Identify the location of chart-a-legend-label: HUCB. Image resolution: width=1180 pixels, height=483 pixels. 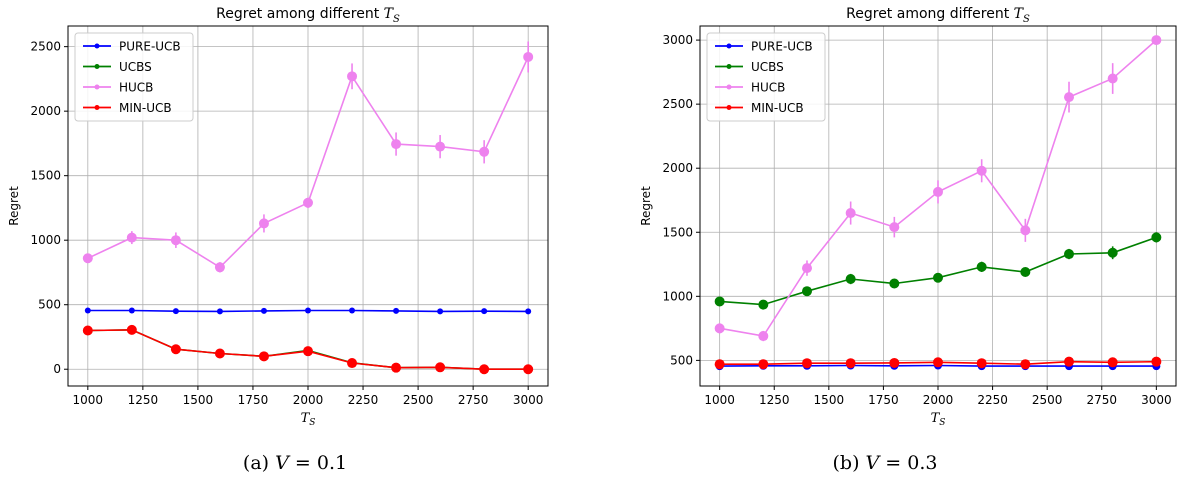
(136, 88).